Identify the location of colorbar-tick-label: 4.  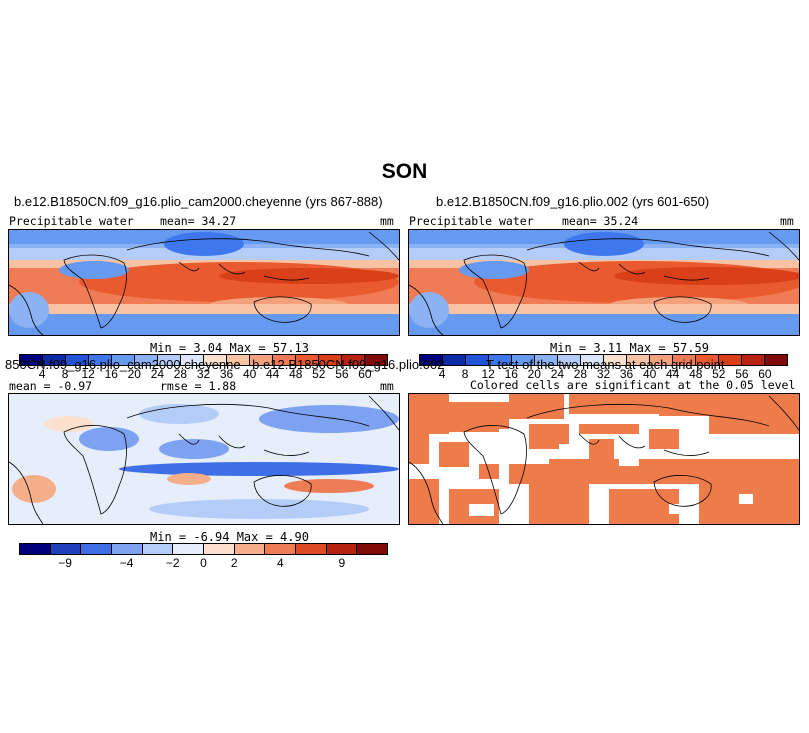
(442, 374).